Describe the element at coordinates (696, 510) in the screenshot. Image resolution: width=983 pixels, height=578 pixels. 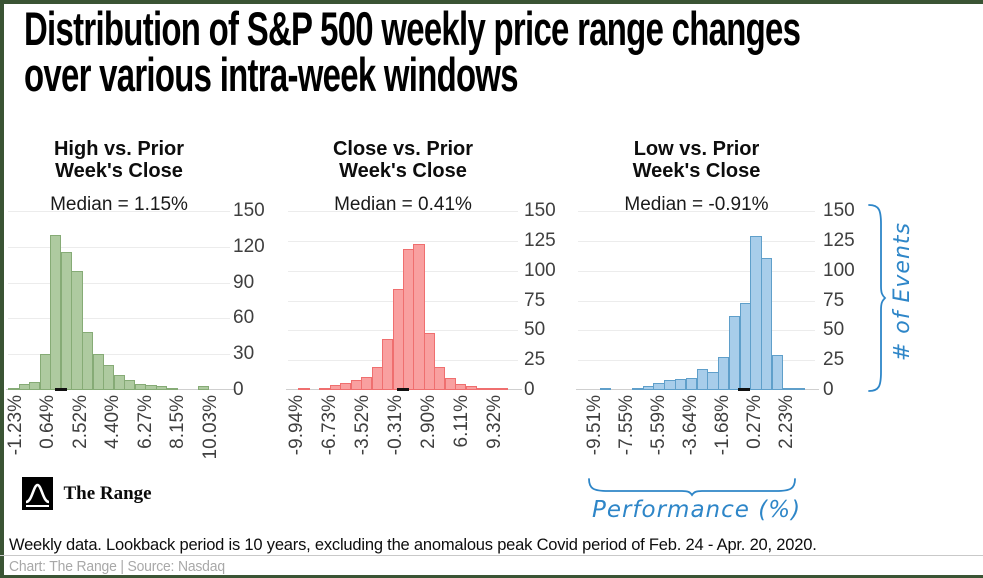
I see `x-axis-annotation: Performance (%)` at that location.